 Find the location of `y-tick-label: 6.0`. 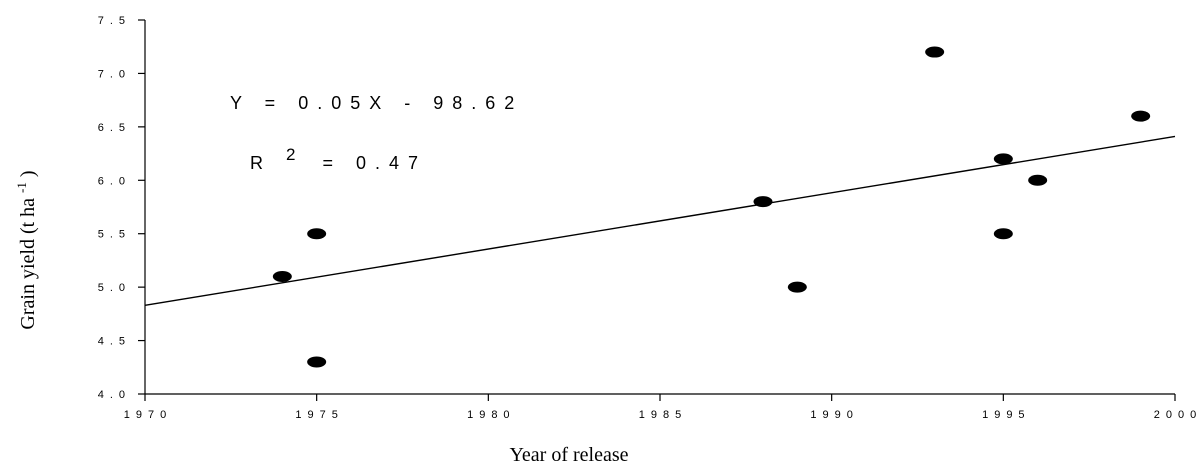

y-tick-label: 6.0 is located at coordinates (114, 181).